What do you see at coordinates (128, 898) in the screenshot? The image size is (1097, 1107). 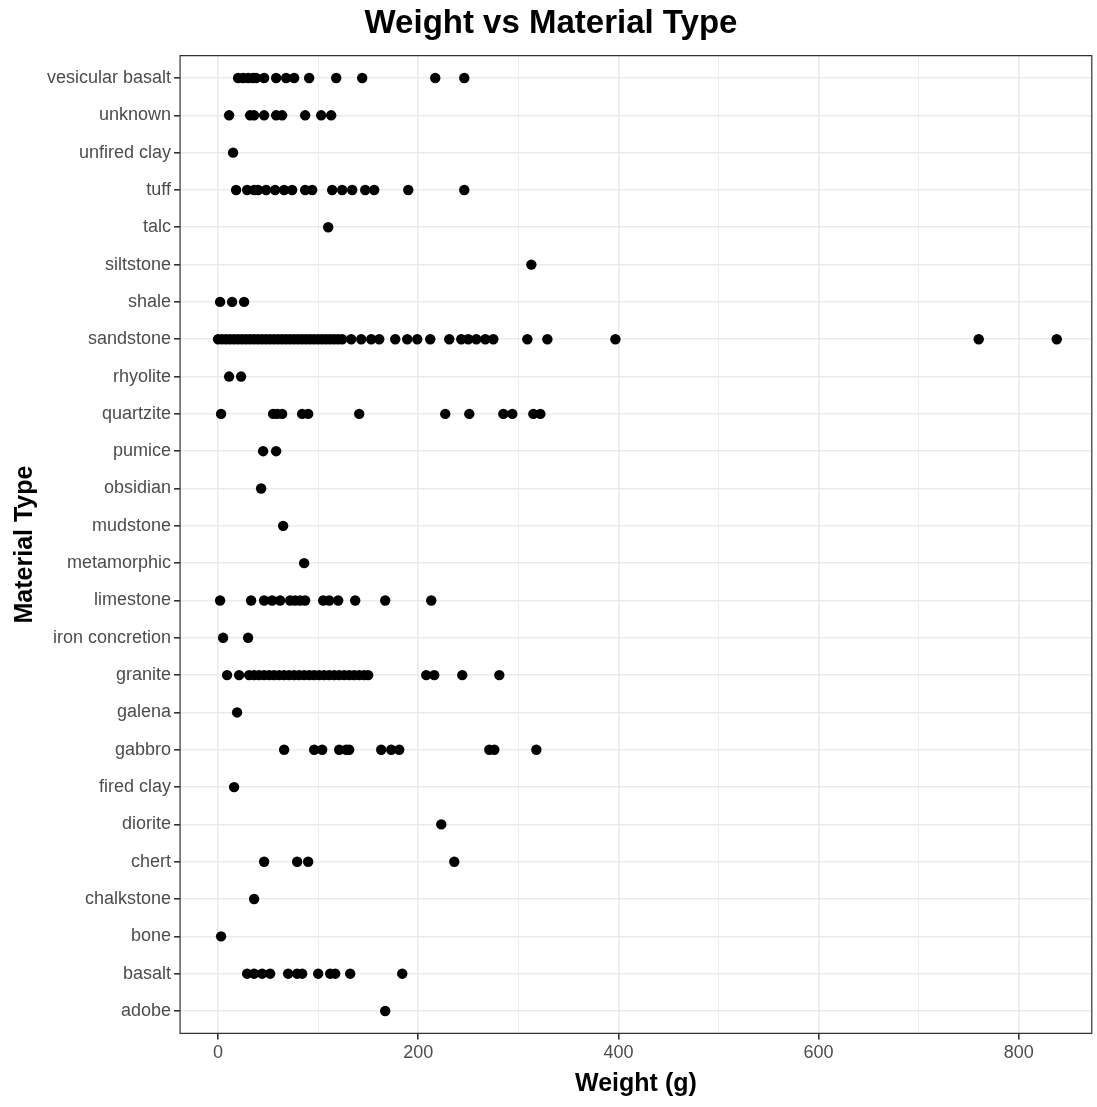 I see `y-tick-label: chalkstone` at bounding box center [128, 898].